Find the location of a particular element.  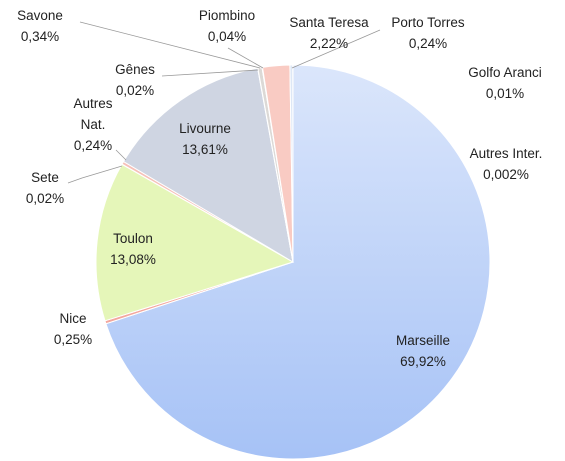

category-label: Gênes is located at coordinates (135, 69).